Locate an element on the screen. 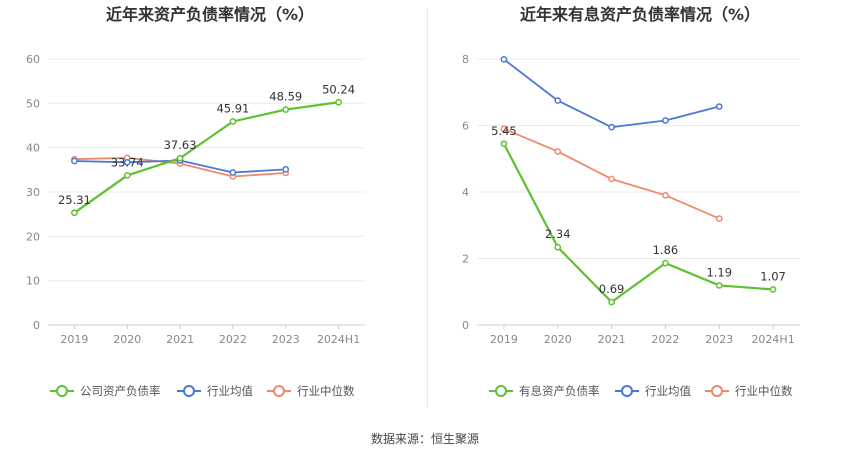  data-label: 37.63 is located at coordinates (180, 145).